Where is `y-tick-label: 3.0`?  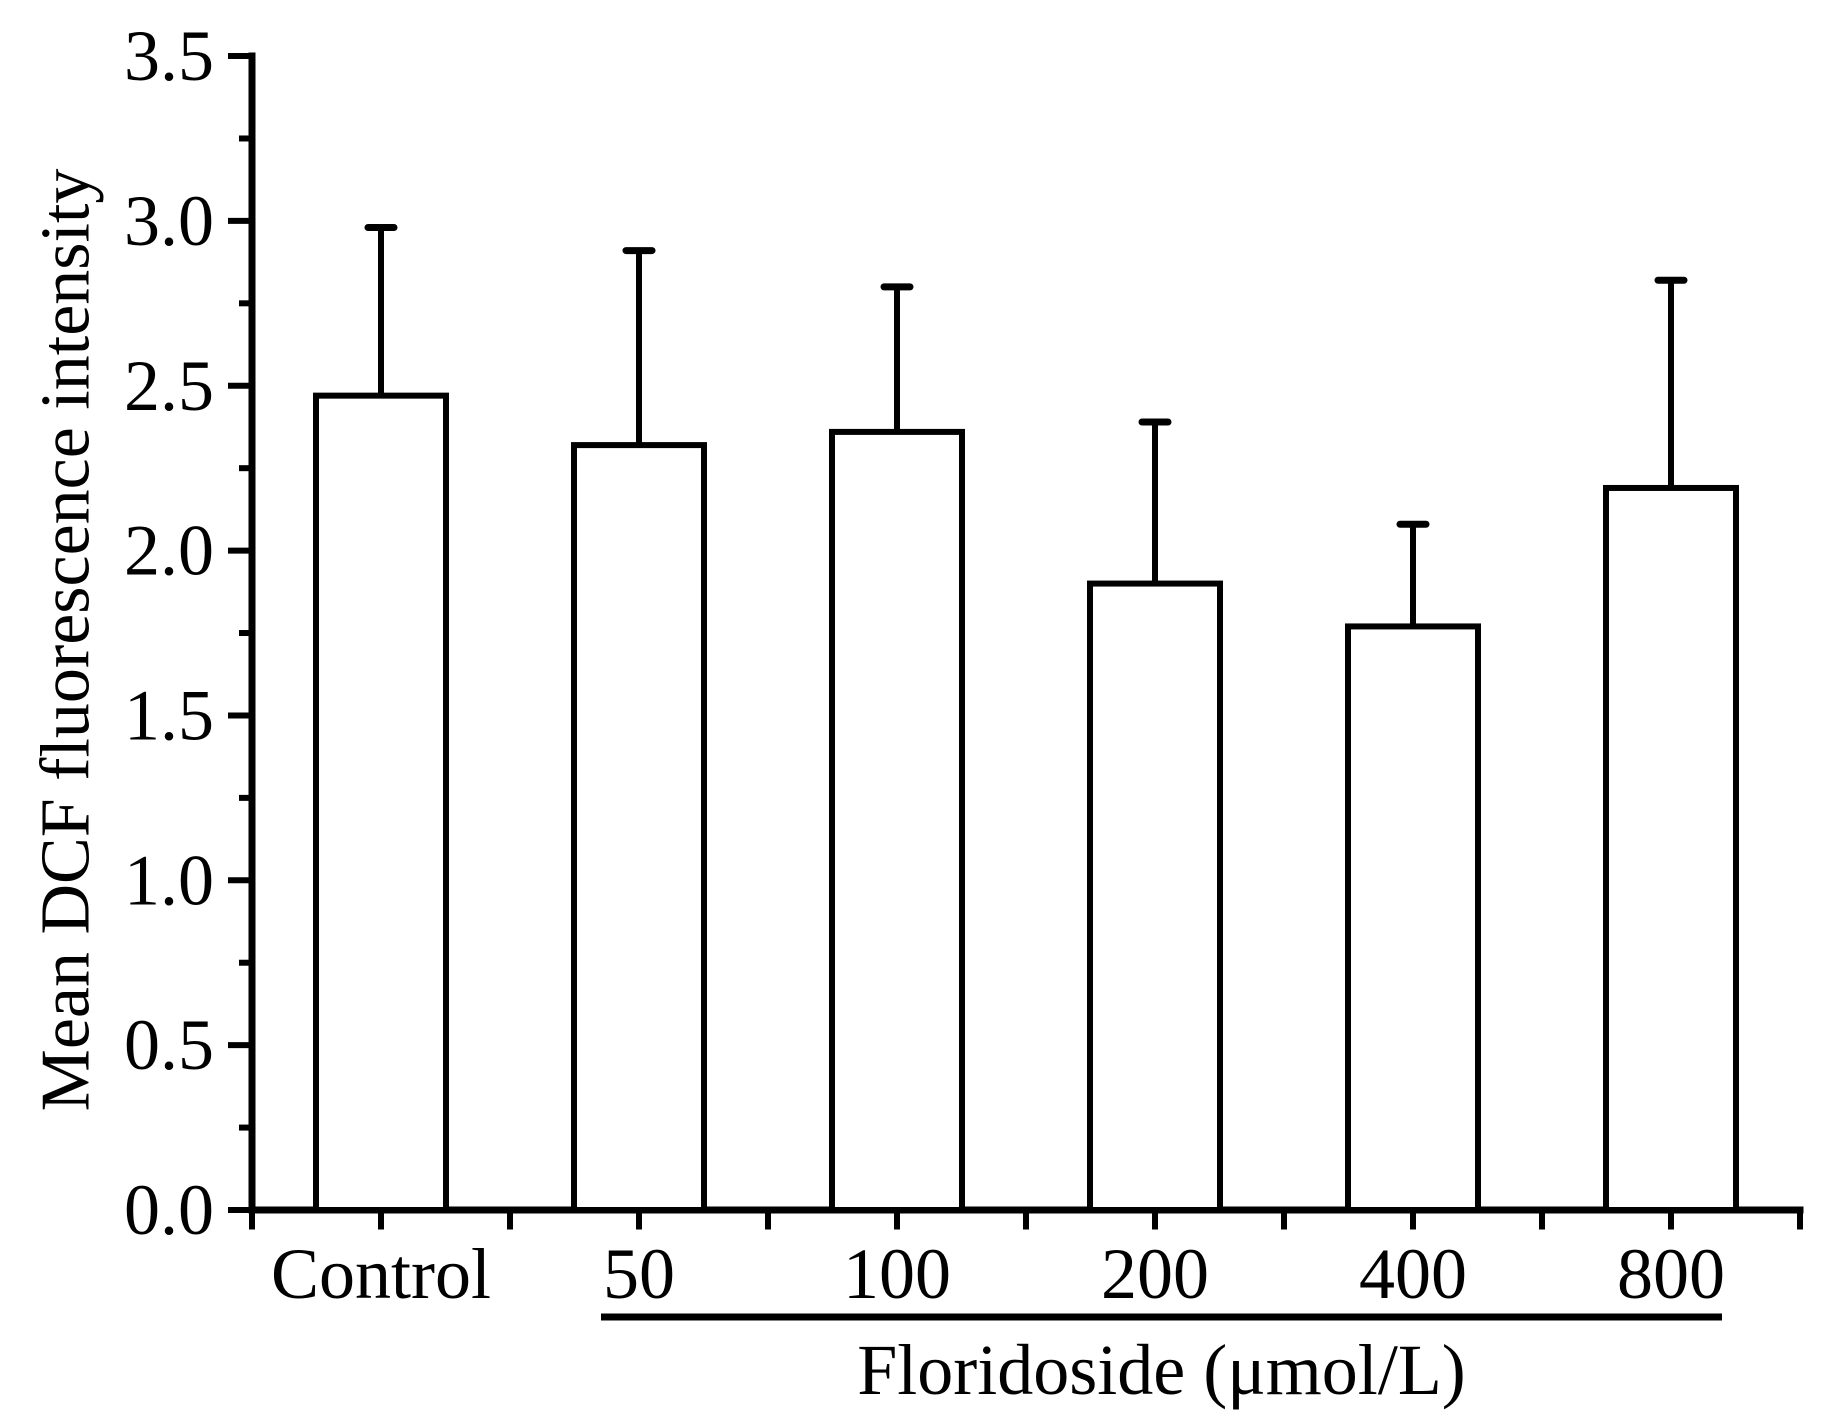 y-tick-label: 3.0 is located at coordinates (169, 221).